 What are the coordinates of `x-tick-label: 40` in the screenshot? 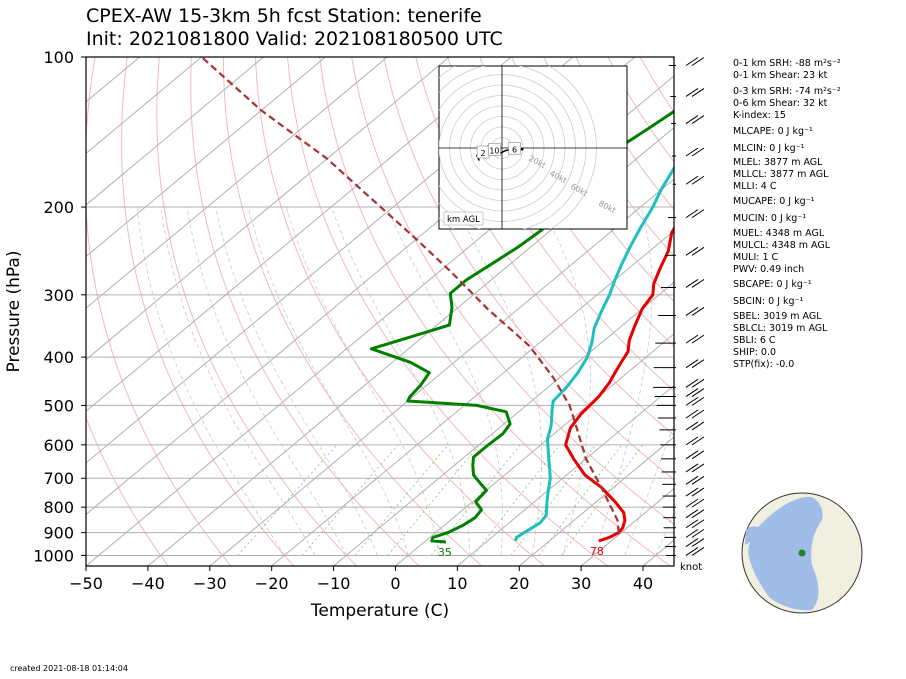 It's located at (643, 583).